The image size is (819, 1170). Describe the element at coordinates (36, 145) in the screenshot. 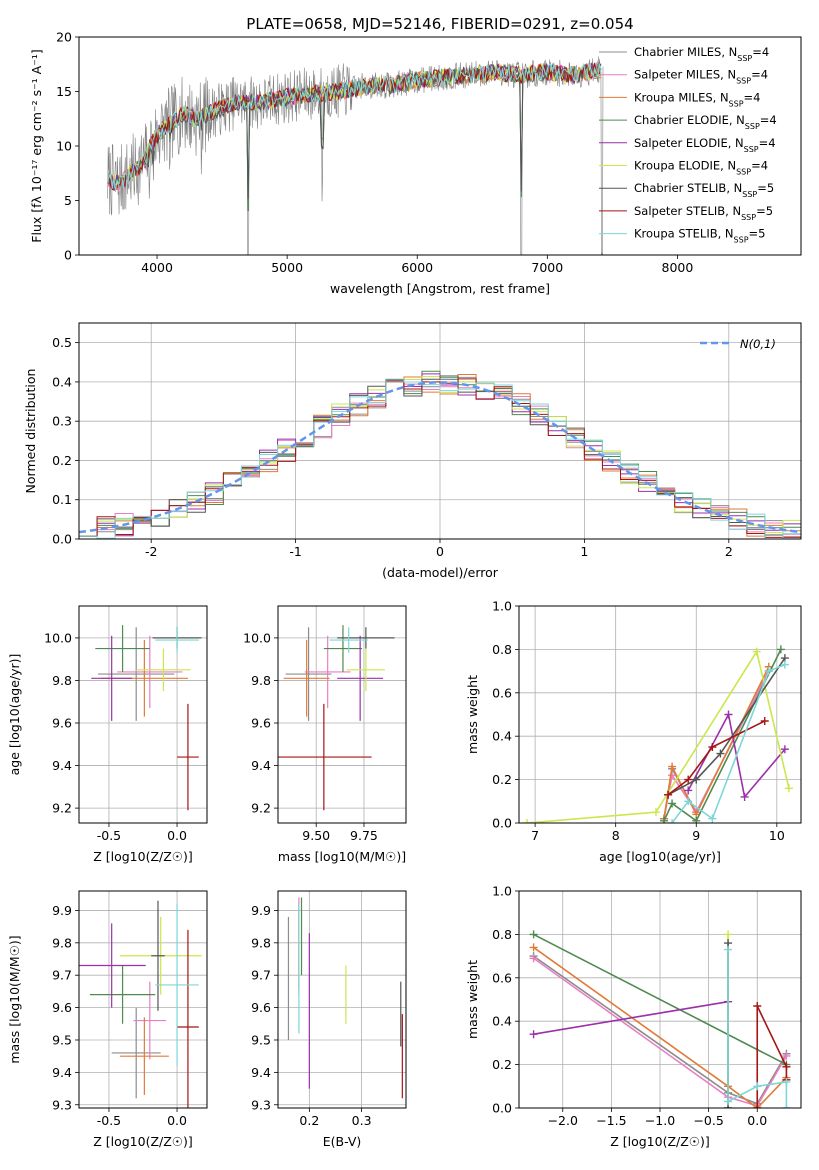

I see `y-axis-label: Flux [fλ 10⁻¹⁷ erg cm⁻² s⁻¹ A⁻¹]` at that location.